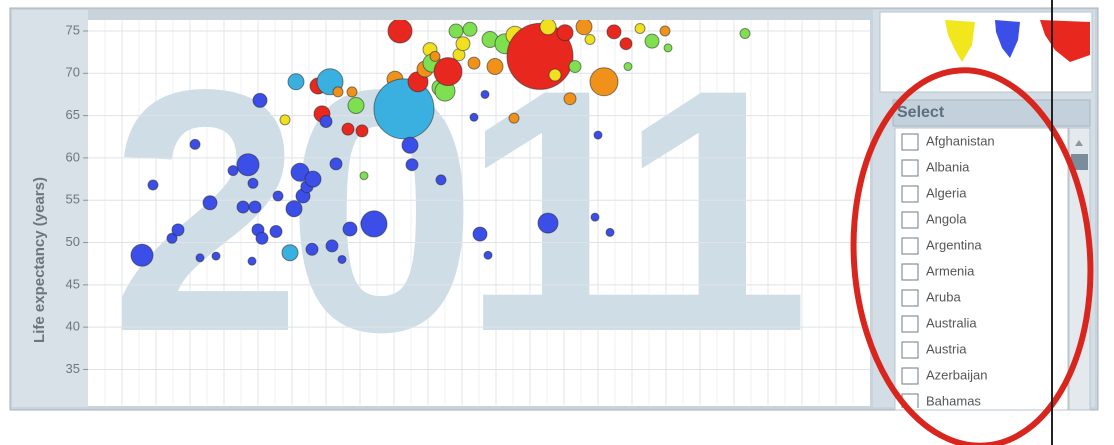 The width and height of the screenshot is (1114, 445). I want to click on country-name: Aruba, so click(943, 296).